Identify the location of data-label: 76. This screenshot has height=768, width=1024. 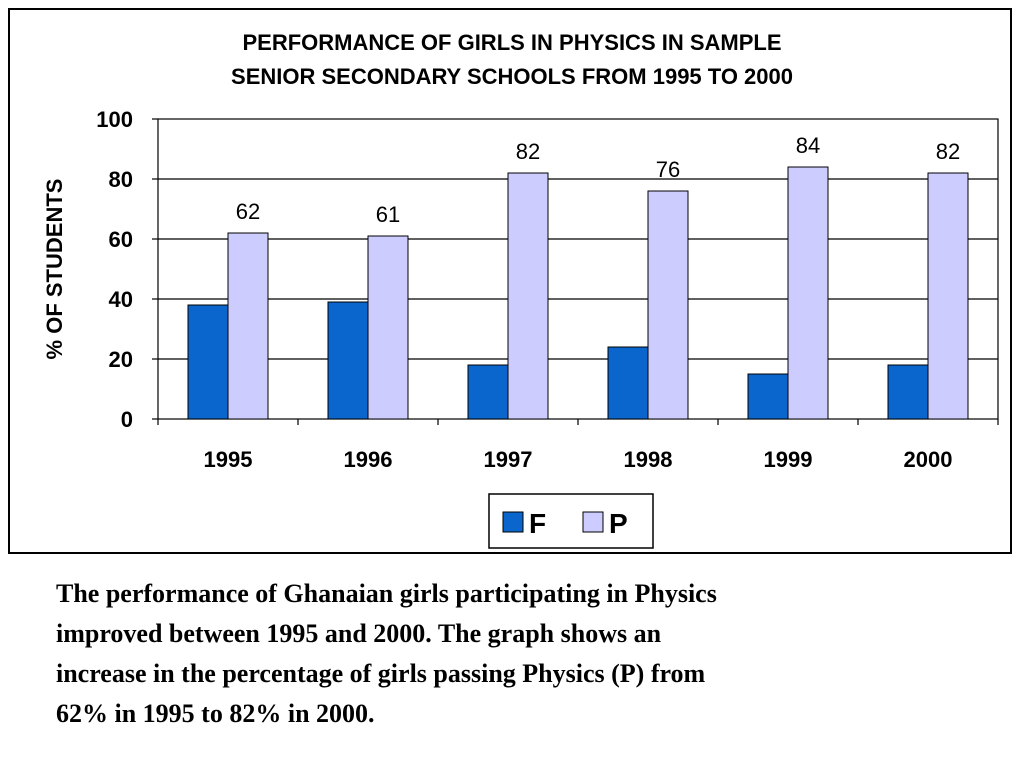
(668, 169).